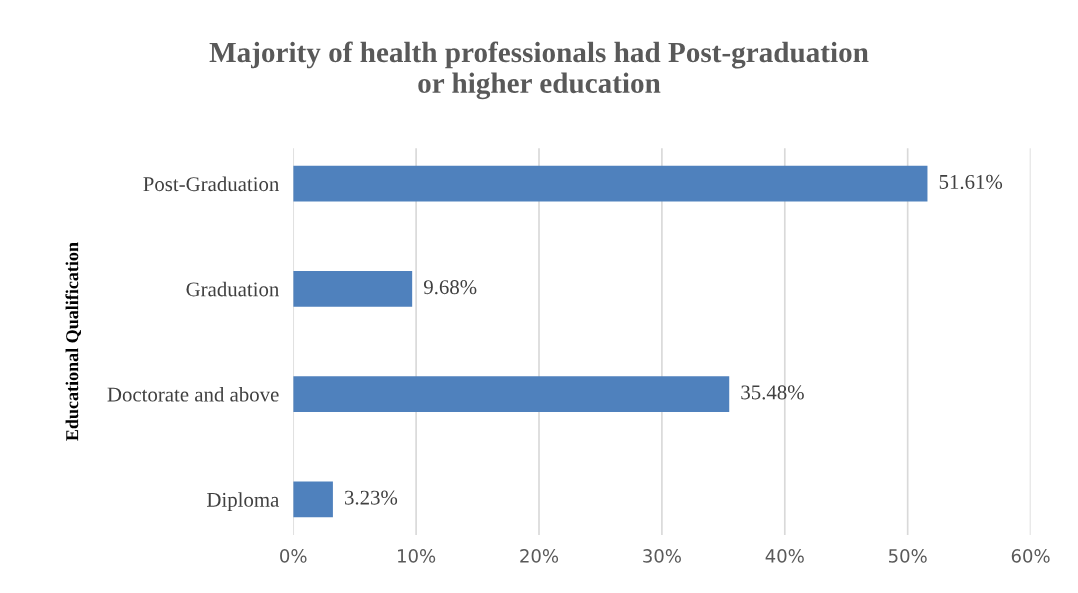 The height and width of the screenshot is (593, 1078). I want to click on y-tick-label: Graduation, so click(233, 289).